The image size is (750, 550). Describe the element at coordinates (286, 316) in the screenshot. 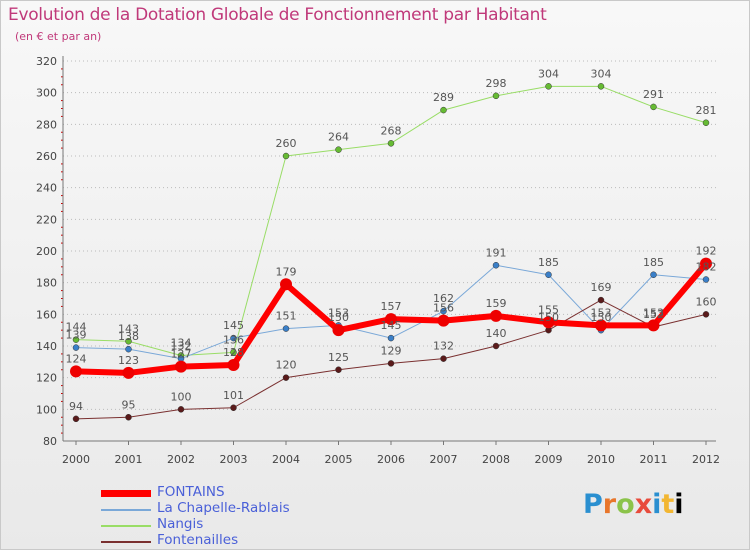

I see `data-label: 151` at that location.